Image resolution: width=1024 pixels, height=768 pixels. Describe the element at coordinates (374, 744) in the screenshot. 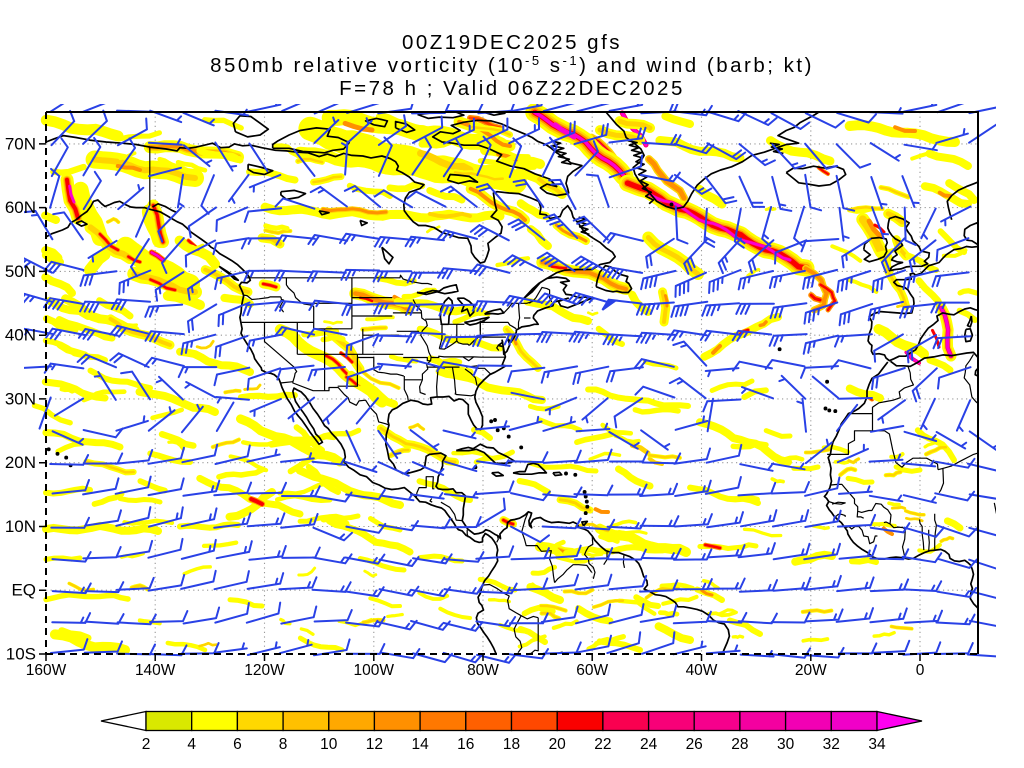

I see `svg-text: 12` at that location.